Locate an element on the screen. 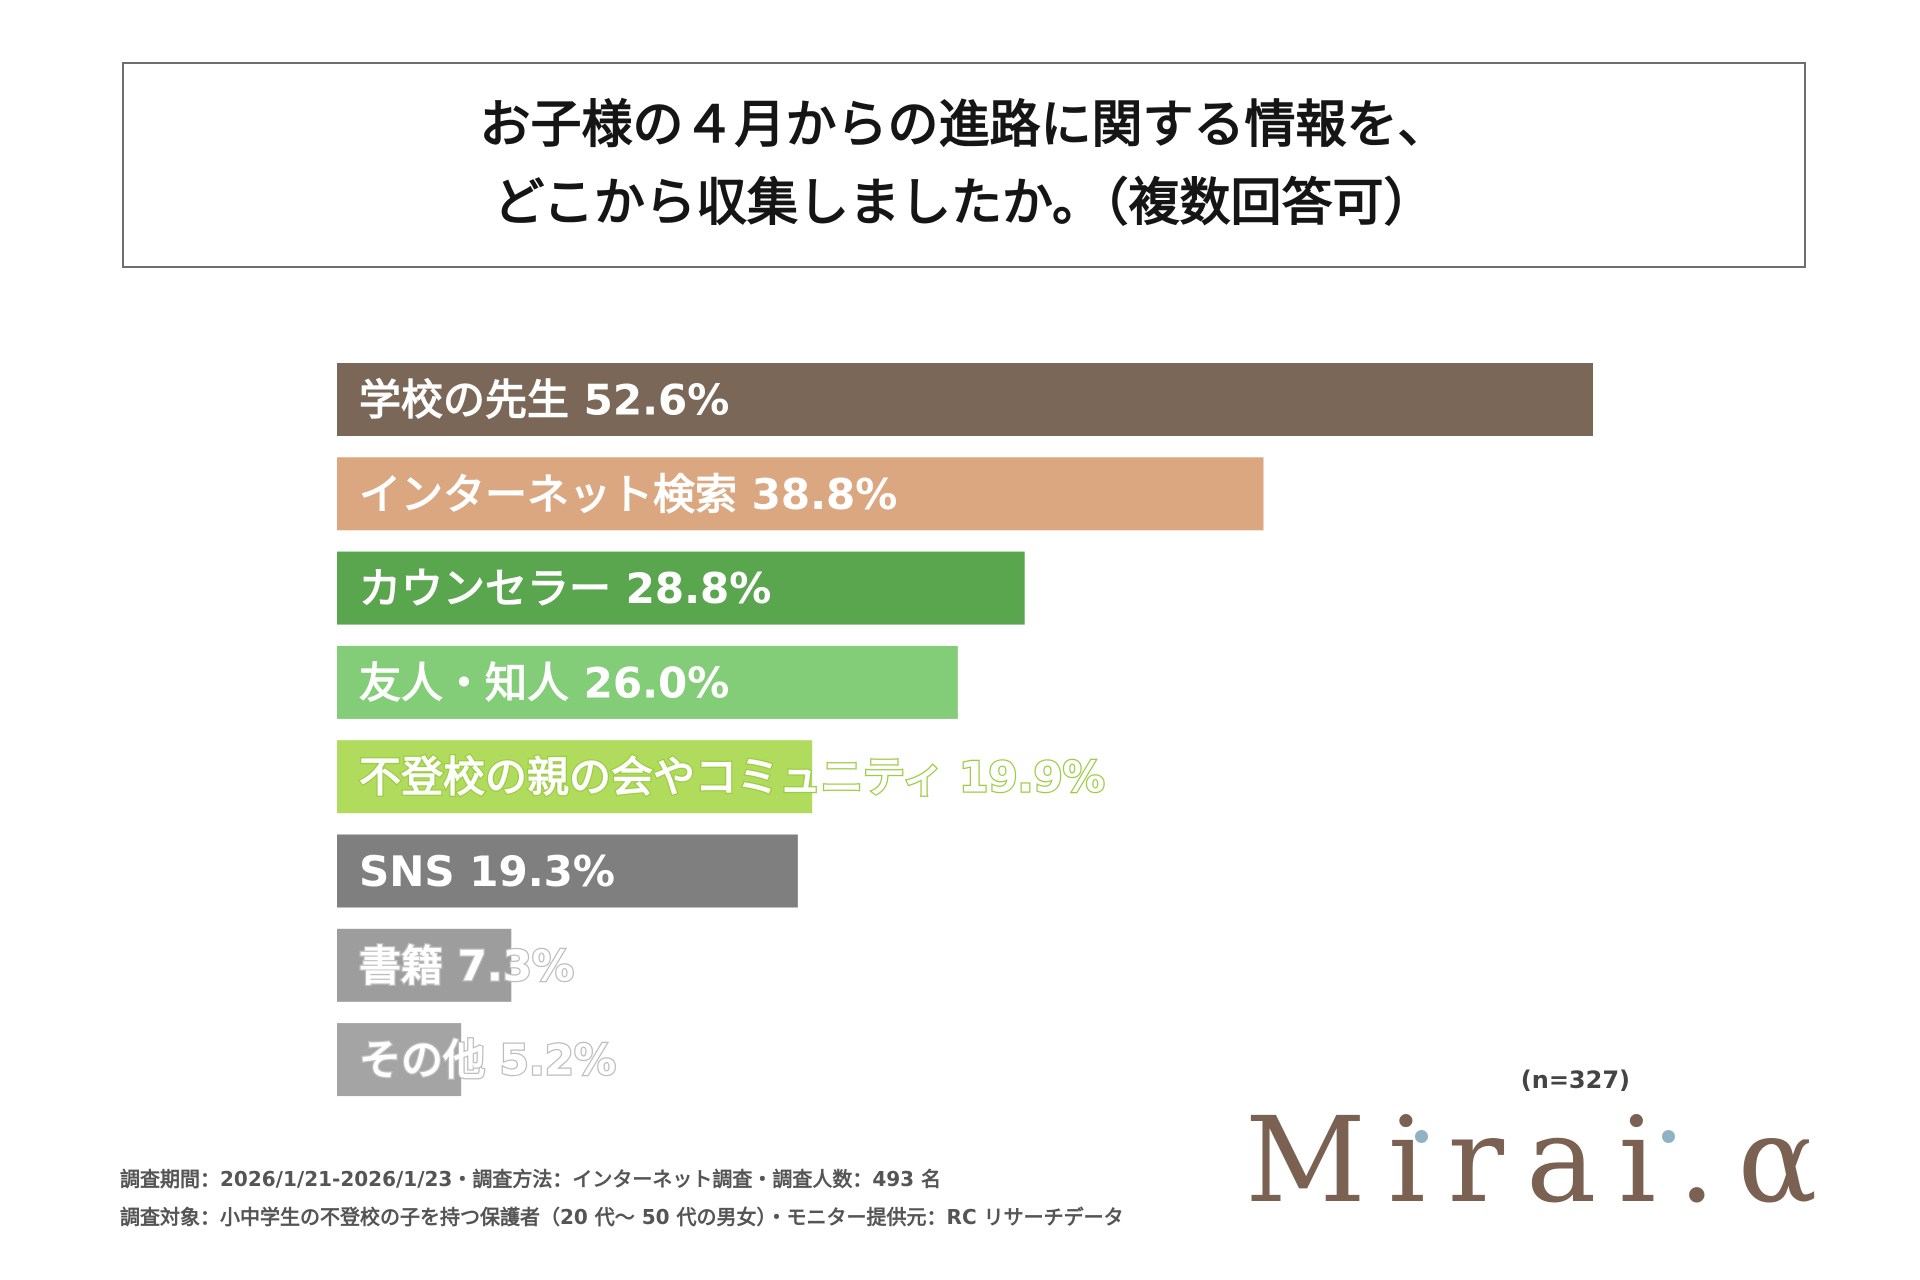 The height and width of the screenshot is (1280, 1920). bar-label-5: 不登校の親の会やコミュニティ 19.9% is located at coordinates (732, 777).